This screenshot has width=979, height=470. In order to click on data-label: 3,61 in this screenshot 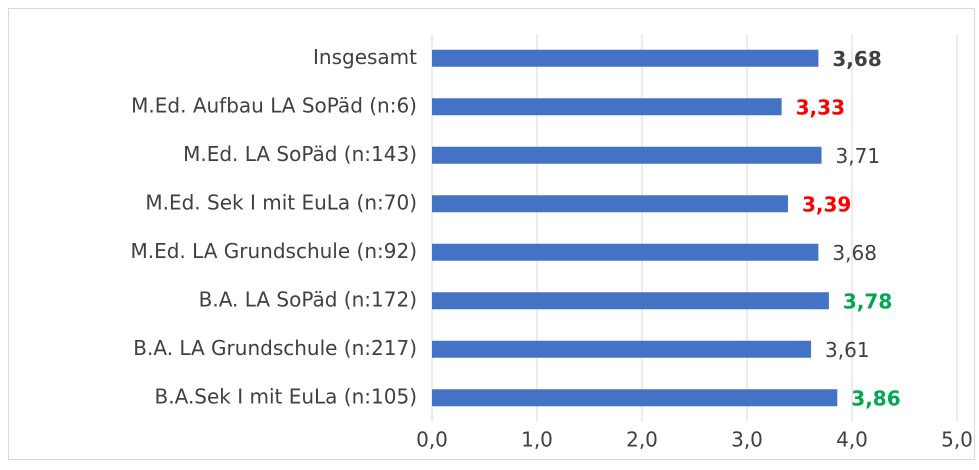, I will do `click(847, 350)`.